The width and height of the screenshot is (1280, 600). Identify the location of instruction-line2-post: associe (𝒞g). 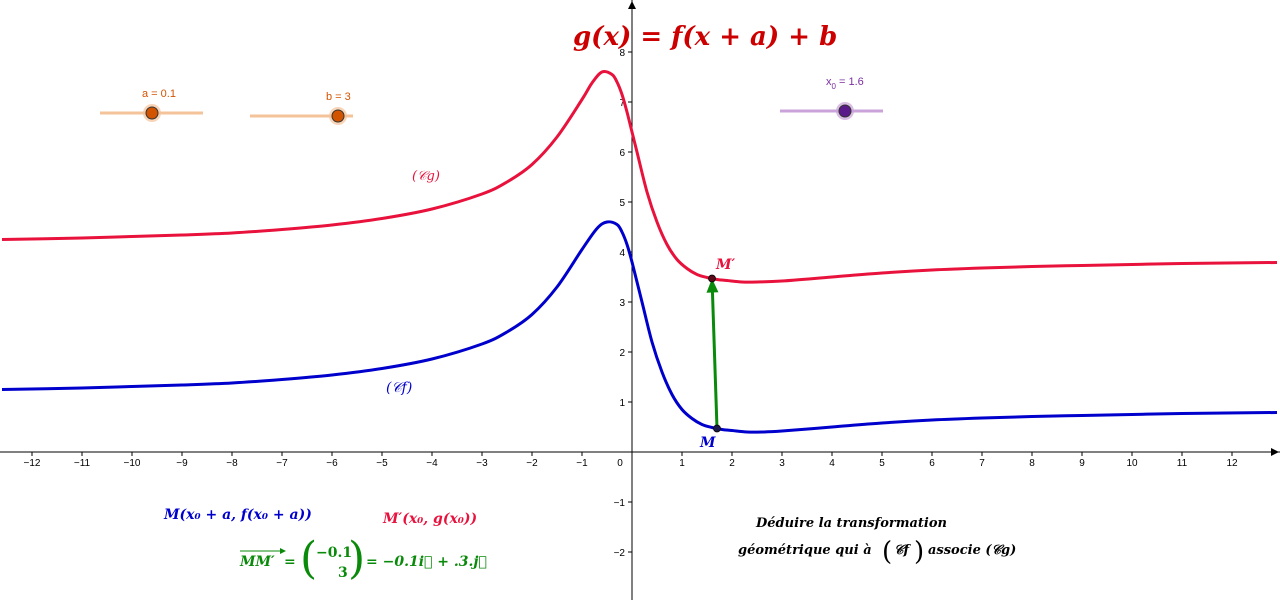
(972, 550).